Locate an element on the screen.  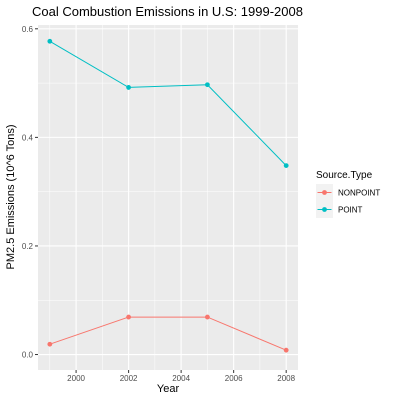
series-nonpoint is located at coordinates (168, 333).